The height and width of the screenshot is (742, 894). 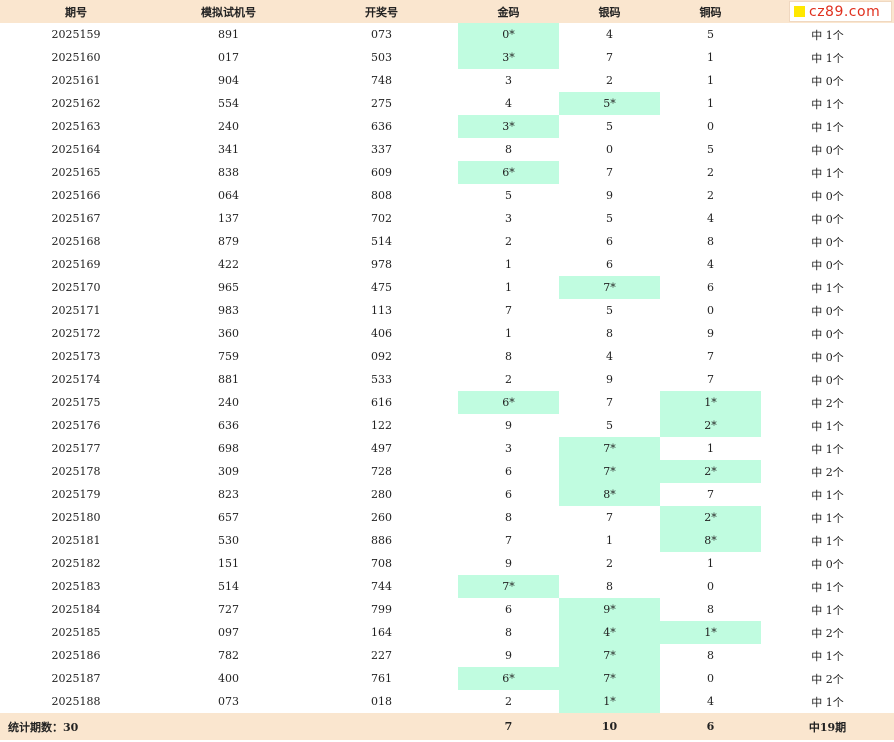 What do you see at coordinates (609, 80) in the screenshot?
I see `silver-cell: 2` at bounding box center [609, 80].